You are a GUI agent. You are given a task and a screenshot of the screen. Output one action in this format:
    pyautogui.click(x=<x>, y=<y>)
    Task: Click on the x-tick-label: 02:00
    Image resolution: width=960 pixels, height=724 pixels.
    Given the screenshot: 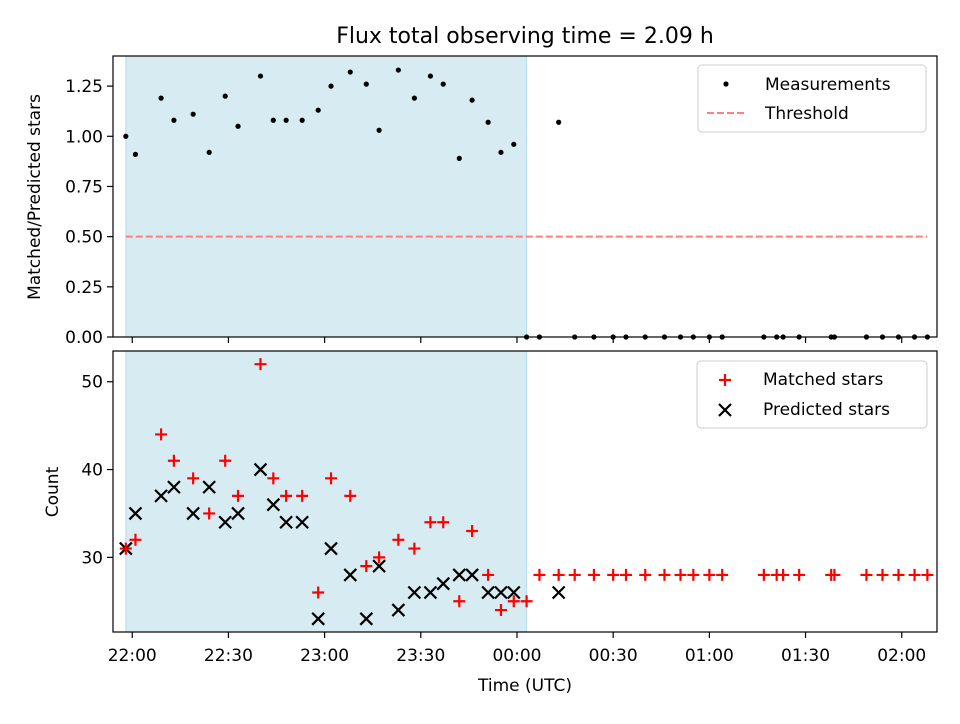 What is the action you would take?
    pyautogui.click(x=901, y=656)
    